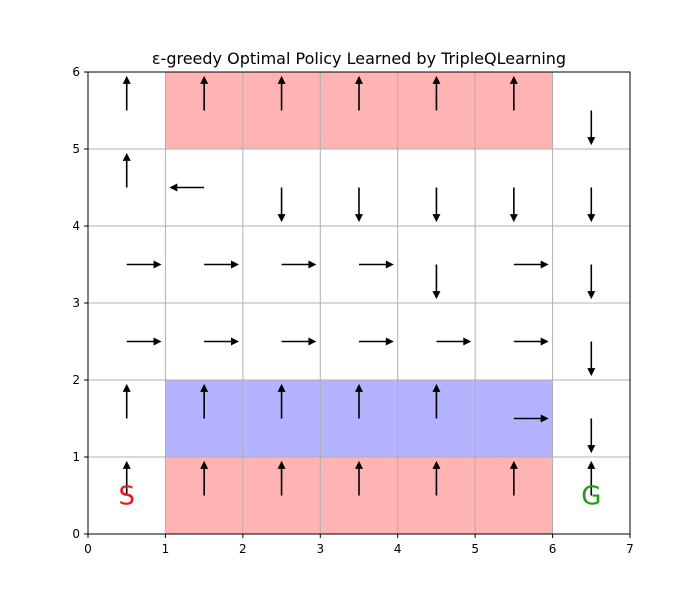 This screenshot has height=600, width=700. What do you see at coordinates (630, 549) in the screenshot?
I see `x-tick-label: 7` at bounding box center [630, 549].